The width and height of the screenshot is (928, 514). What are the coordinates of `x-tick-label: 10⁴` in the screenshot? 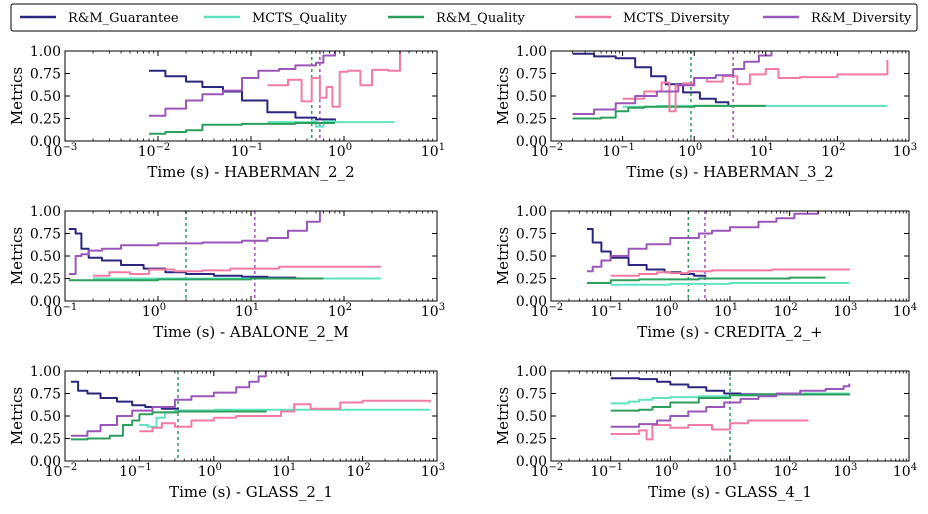 It's located at (905, 311).